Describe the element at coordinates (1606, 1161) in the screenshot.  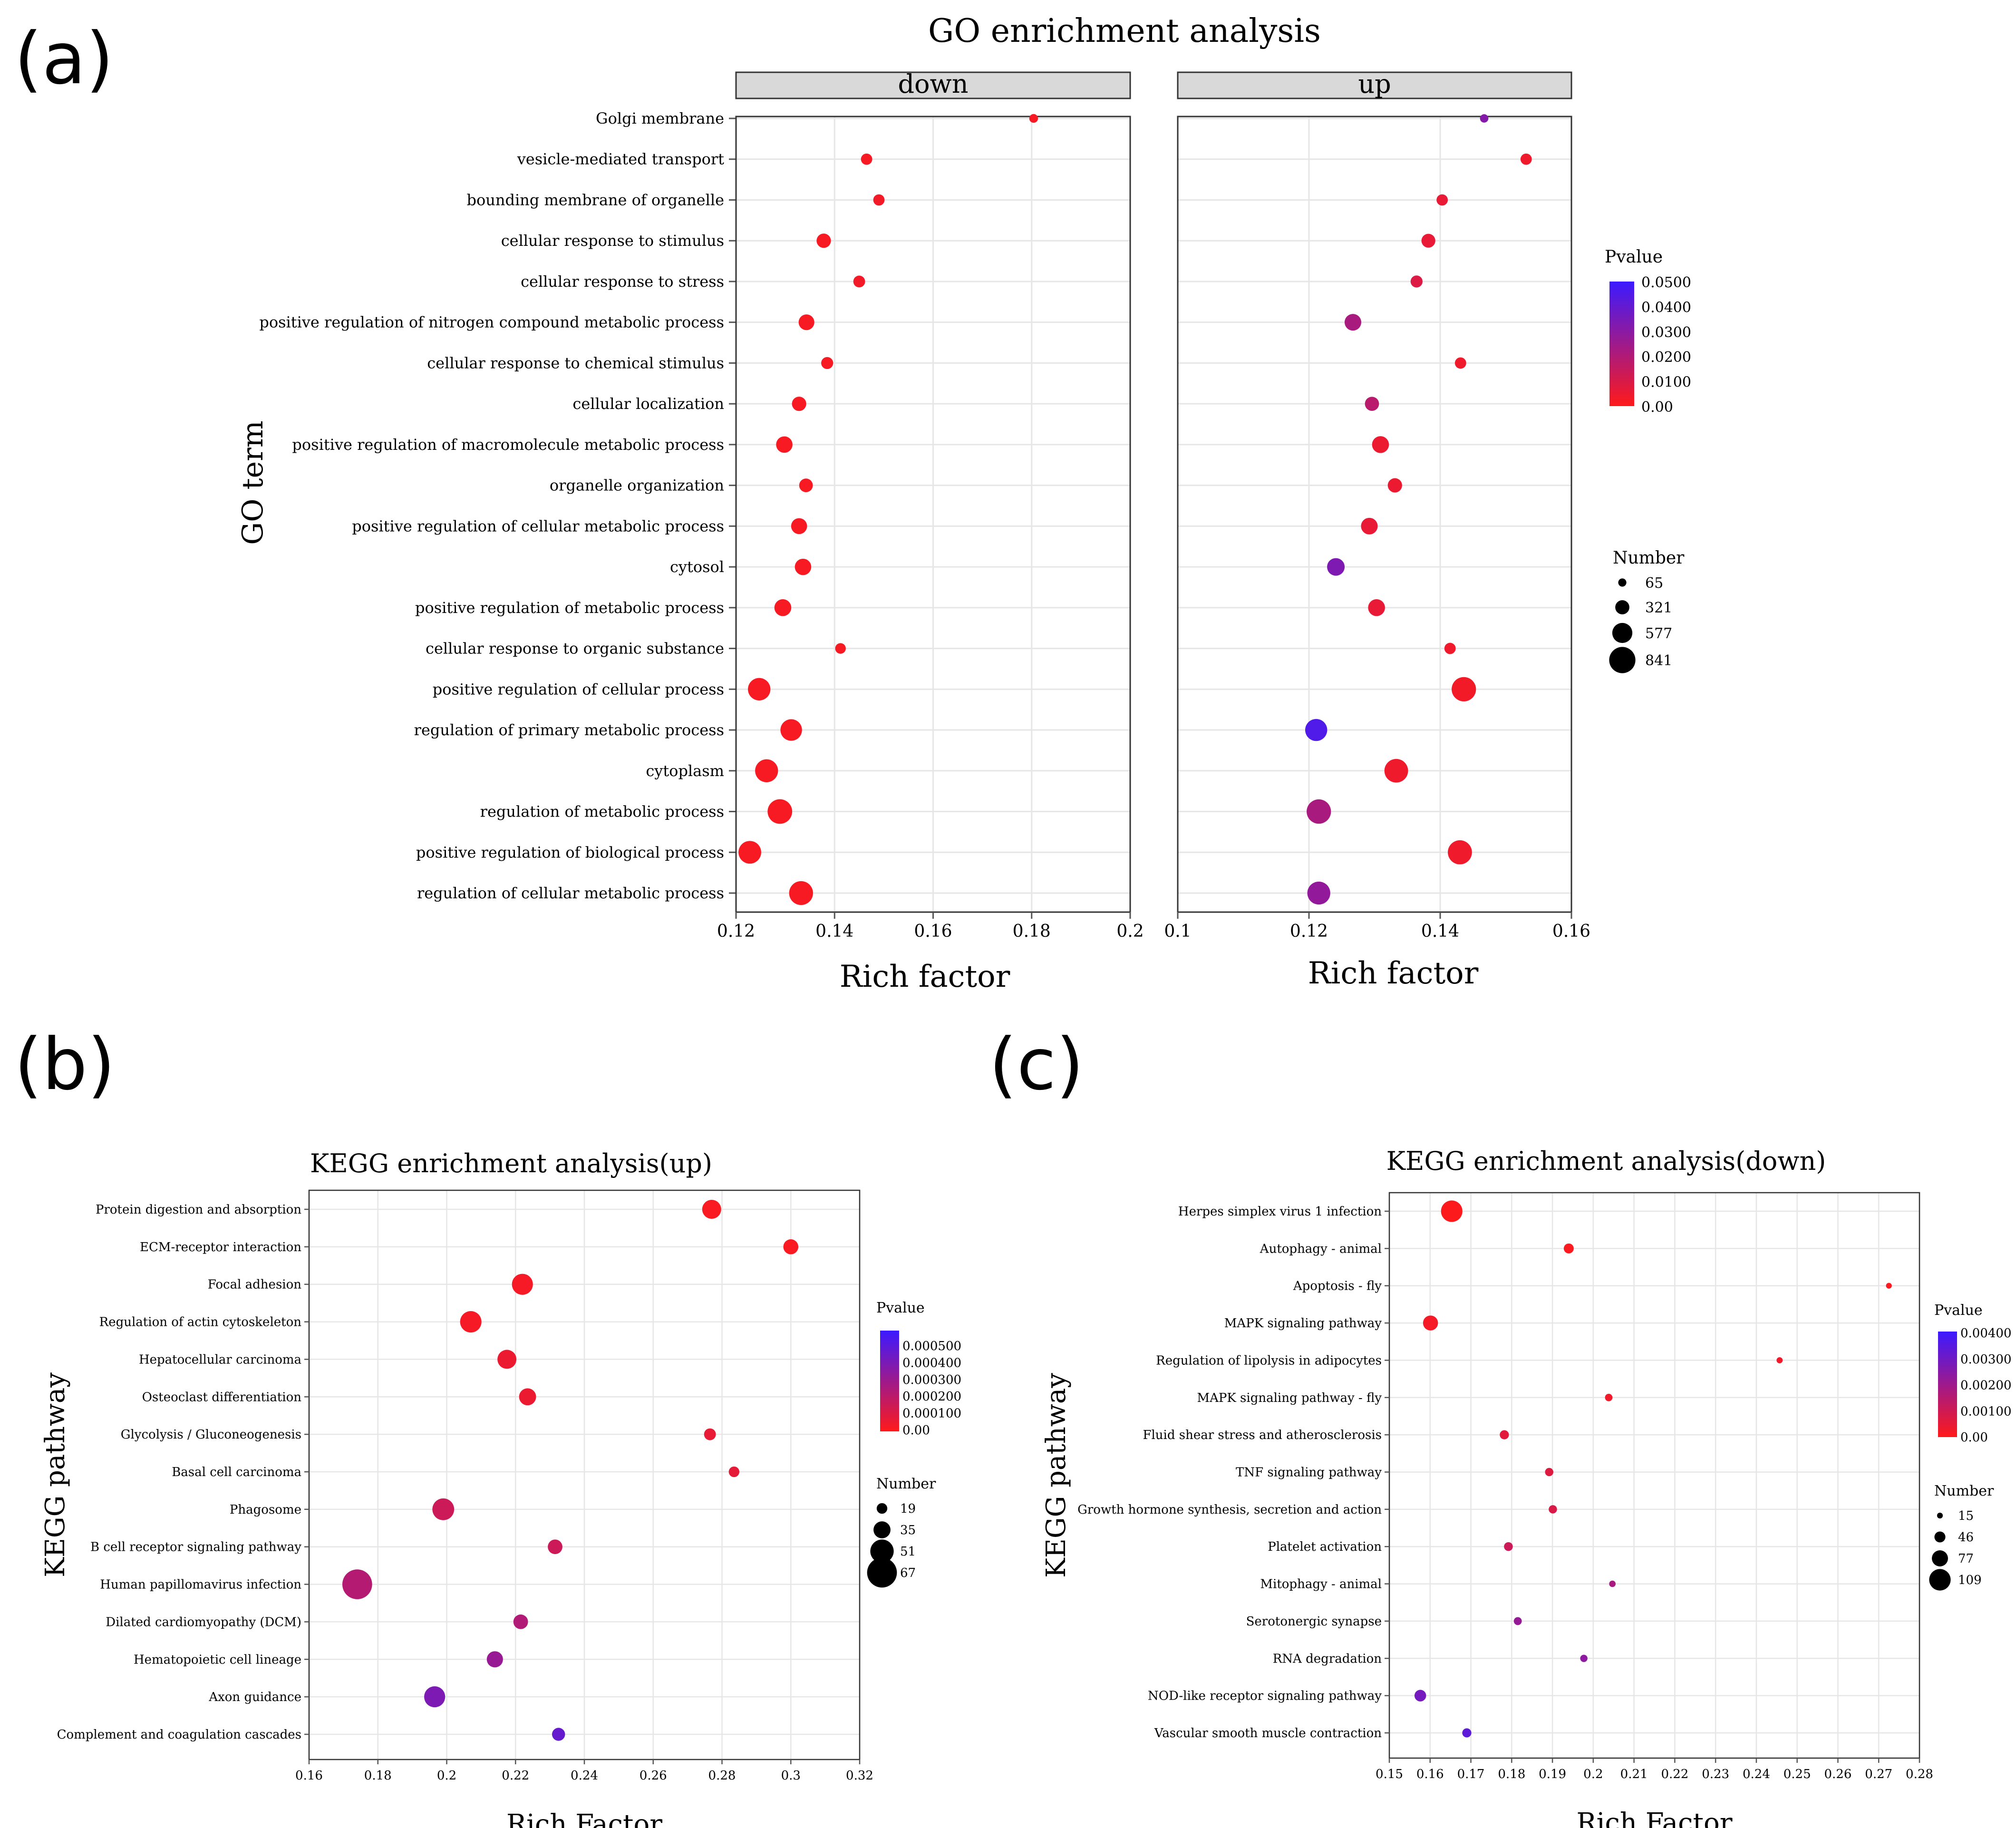
I see `chart-title: KEGG enrichment analysis(down)` at that location.